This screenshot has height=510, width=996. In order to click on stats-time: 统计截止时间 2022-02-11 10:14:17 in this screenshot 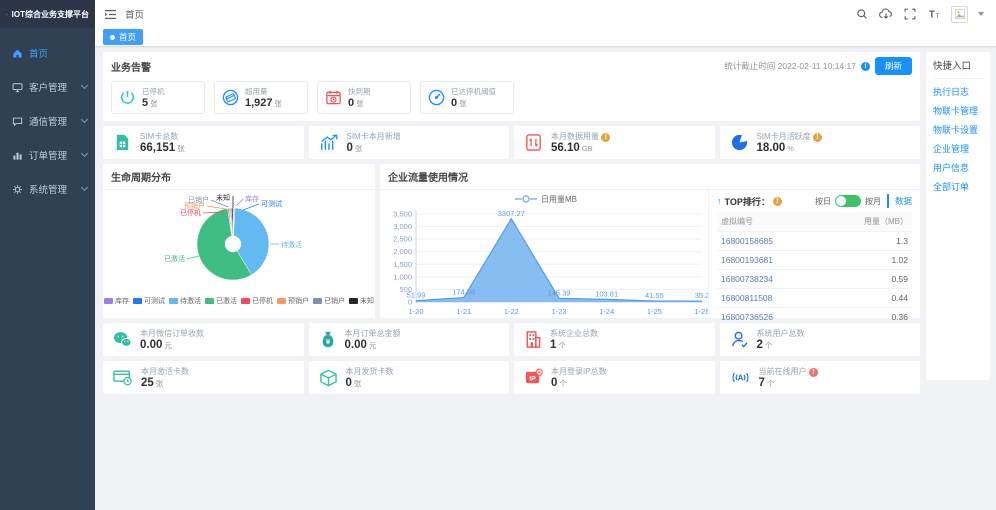, I will do `click(790, 66)`.